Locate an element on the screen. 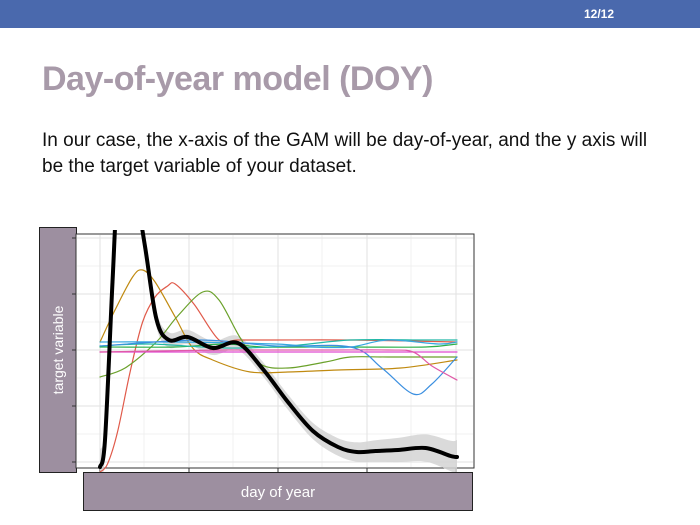  y-axis-label: target variable is located at coordinates (58, 350).